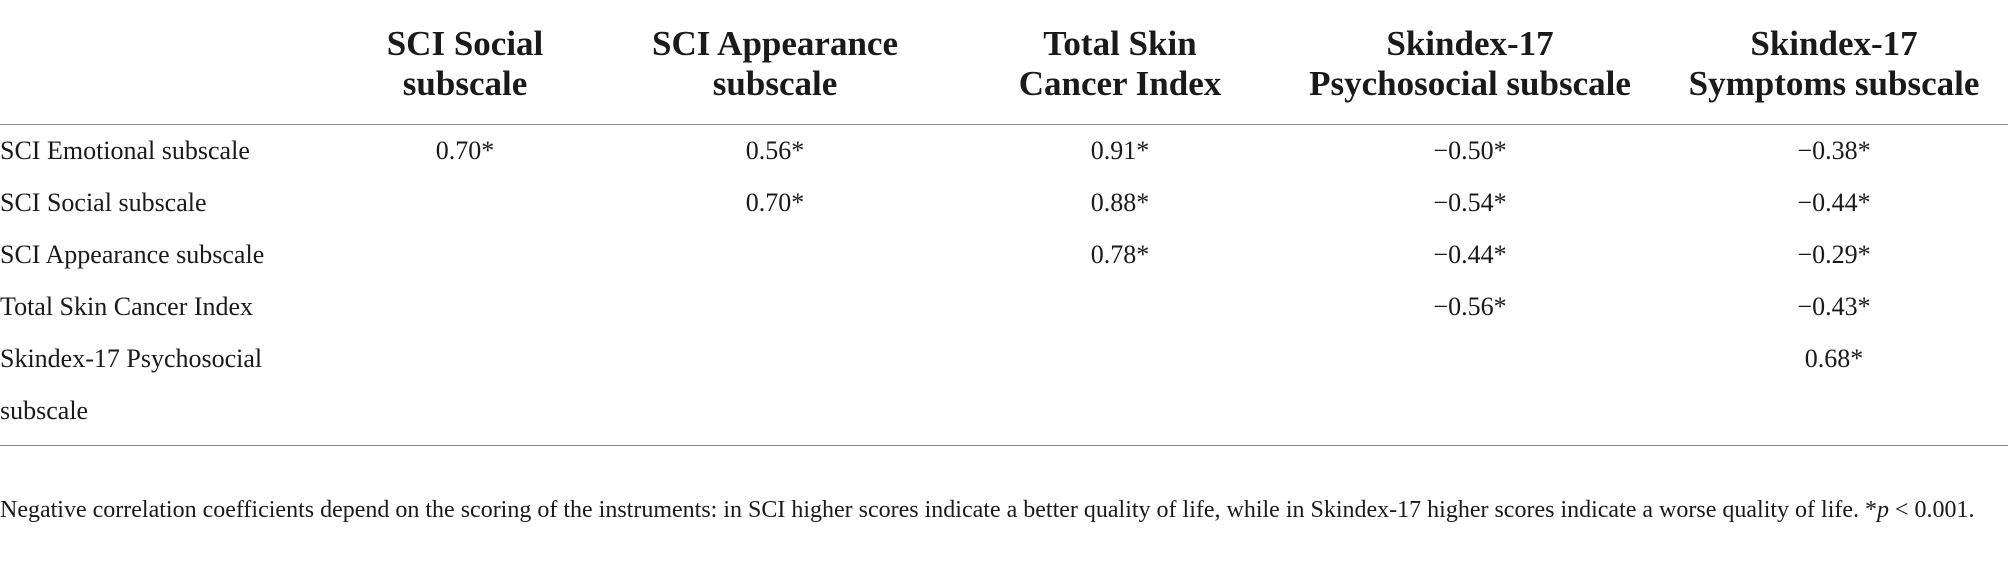  What do you see at coordinates (1834, 389) in the screenshot?
I see `table-cell: 0.68*` at bounding box center [1834, 389].